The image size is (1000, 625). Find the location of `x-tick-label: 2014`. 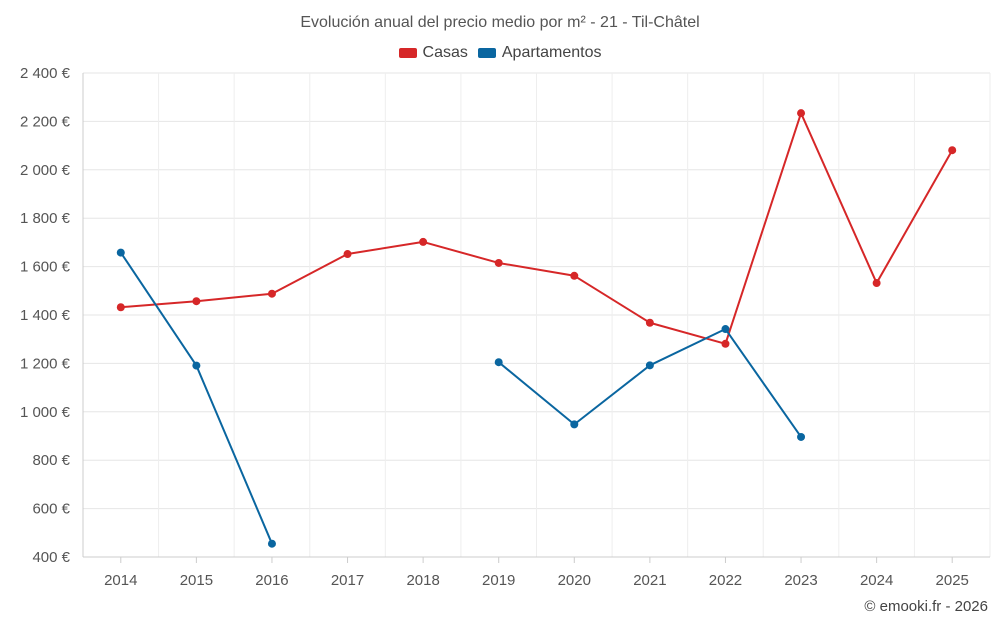

x-tick-label: 2014 is located at coordinates (120, 580).